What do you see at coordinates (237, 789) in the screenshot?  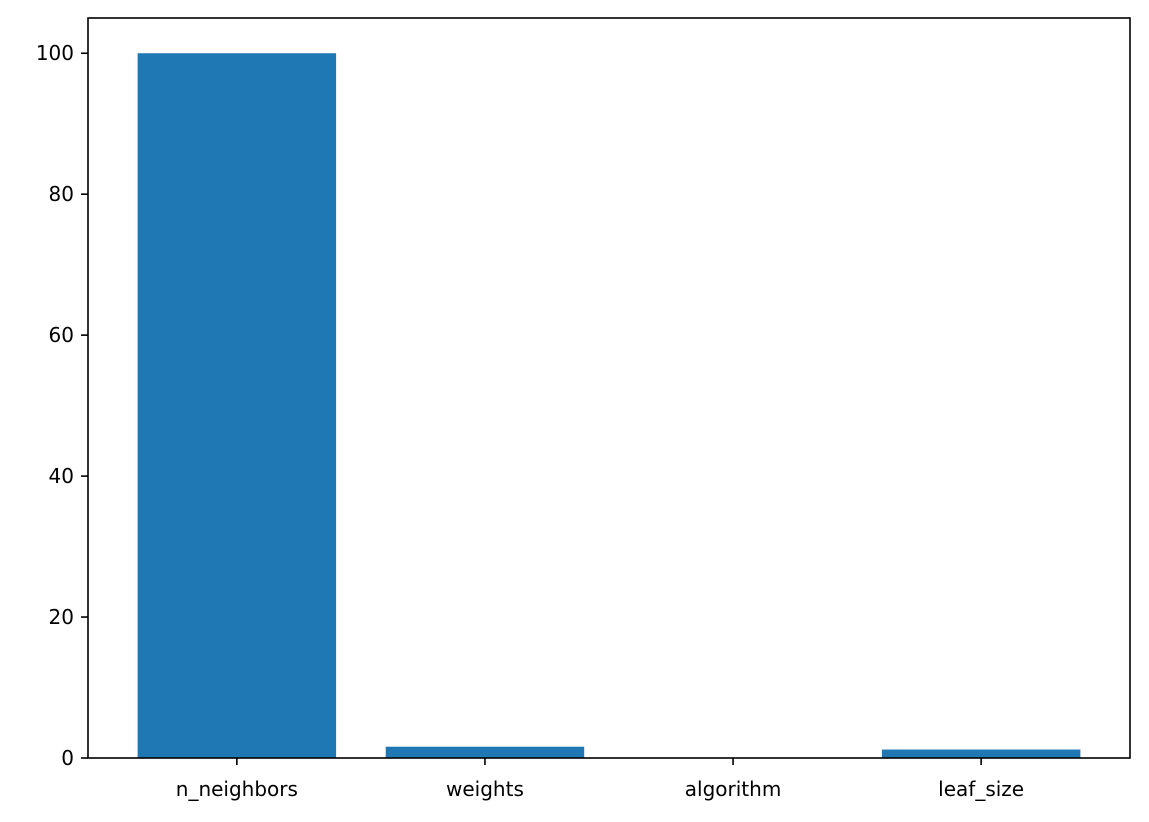 I see `x-tick-label-n_neighbors: n_neighbors` at bounding box center [237, 789].